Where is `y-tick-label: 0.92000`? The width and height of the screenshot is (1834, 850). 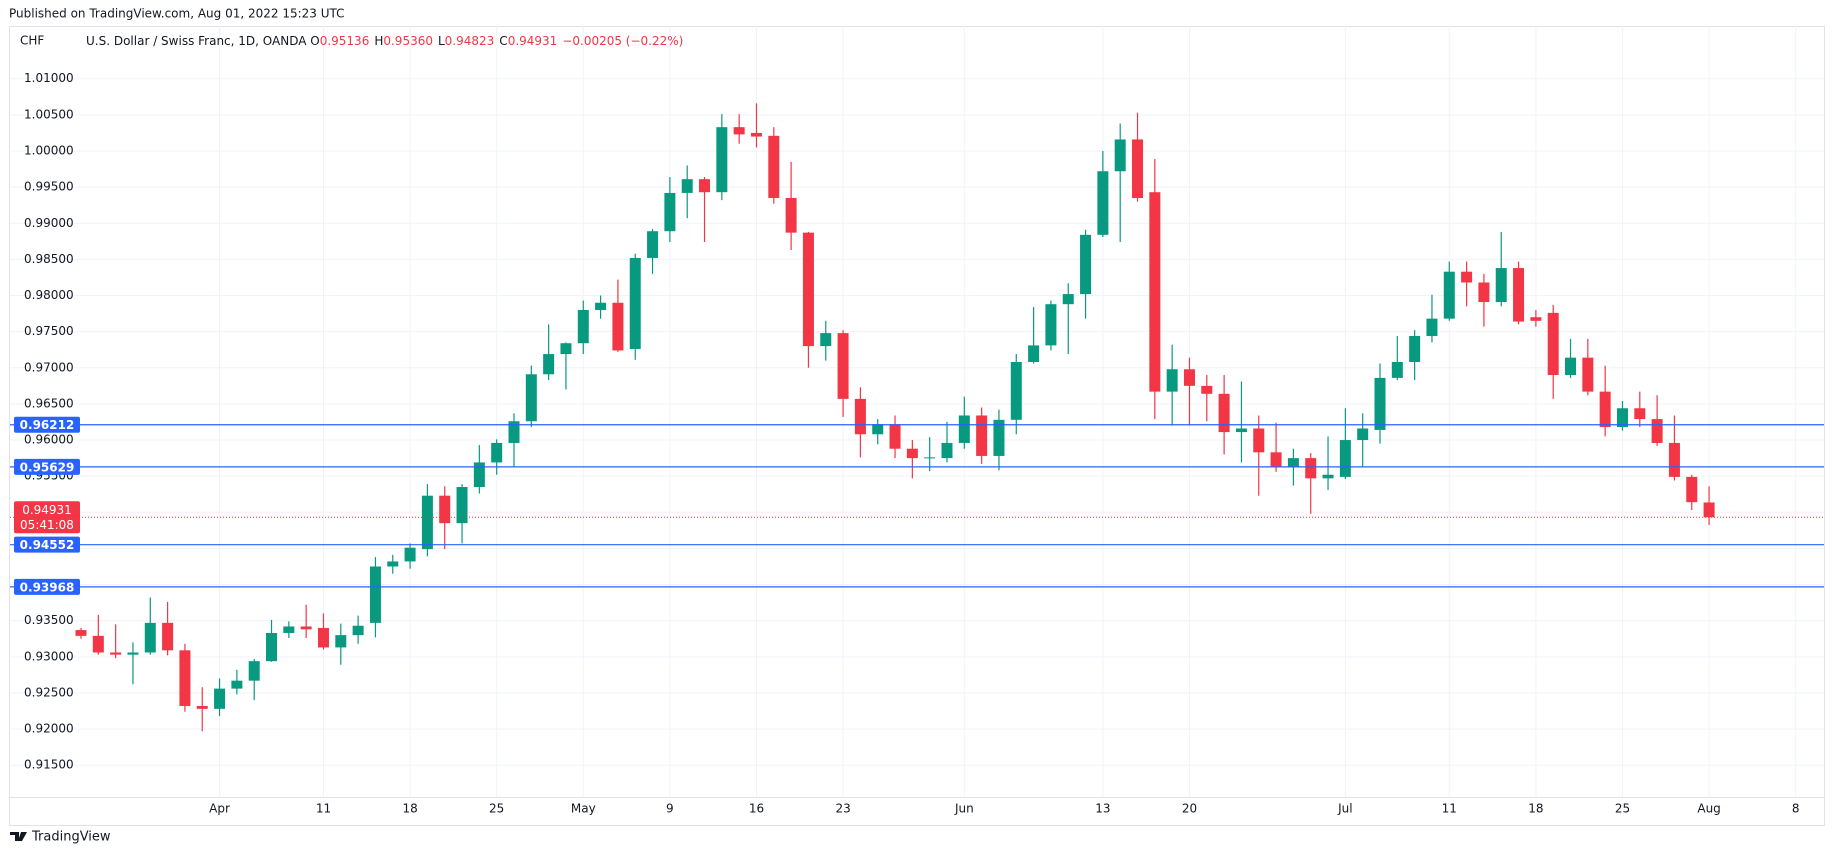
y-tick-label: 0.92000 is located at coordinates (49, 729).